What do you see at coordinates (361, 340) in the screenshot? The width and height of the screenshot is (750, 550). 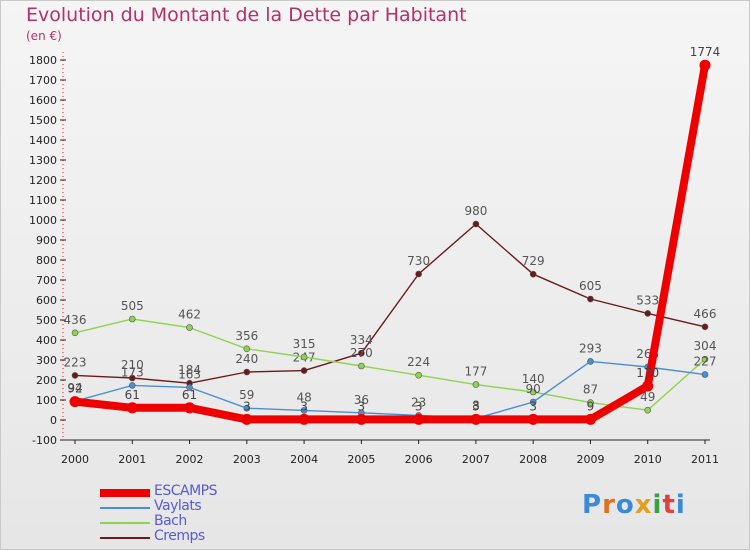 I see `data-label-cremps: 334` at bounding box center [361, 340].